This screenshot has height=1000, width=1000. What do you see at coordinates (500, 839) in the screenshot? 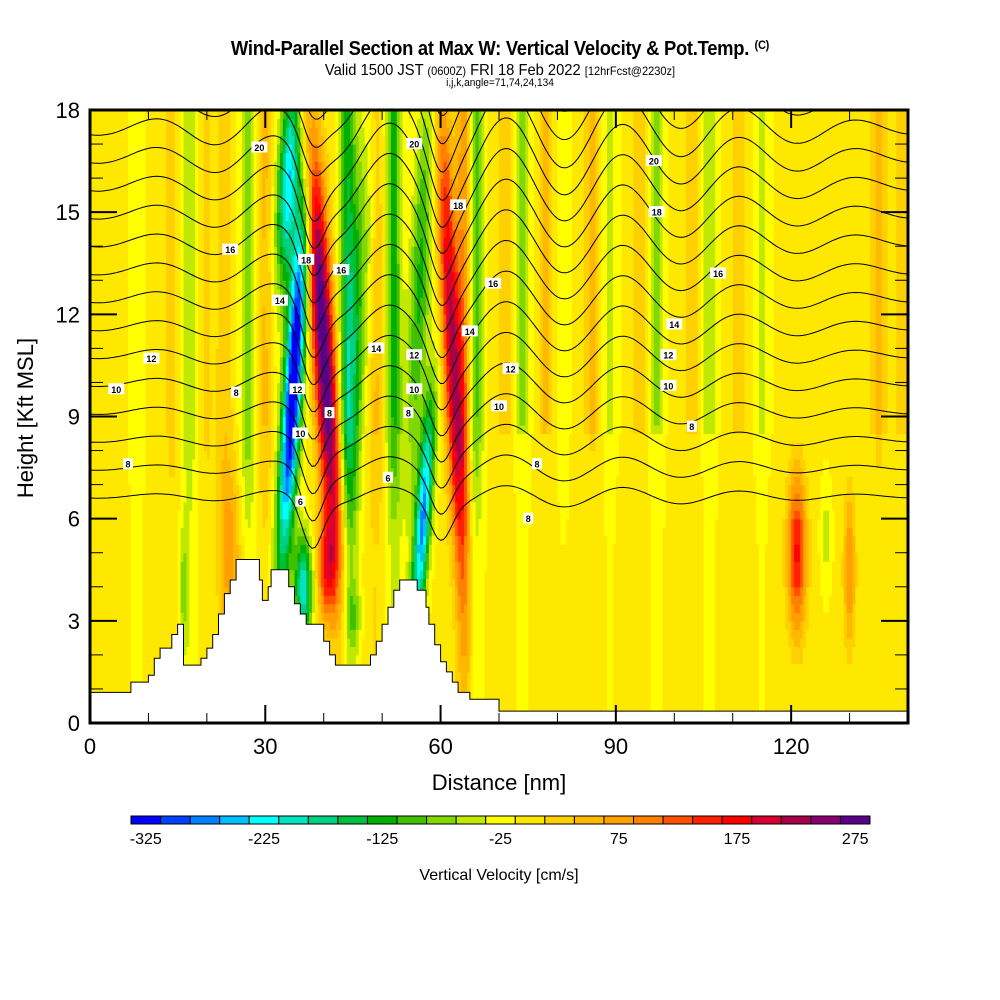
I see `colorbar-tick-label: -25` at bounding box center [500, 839].